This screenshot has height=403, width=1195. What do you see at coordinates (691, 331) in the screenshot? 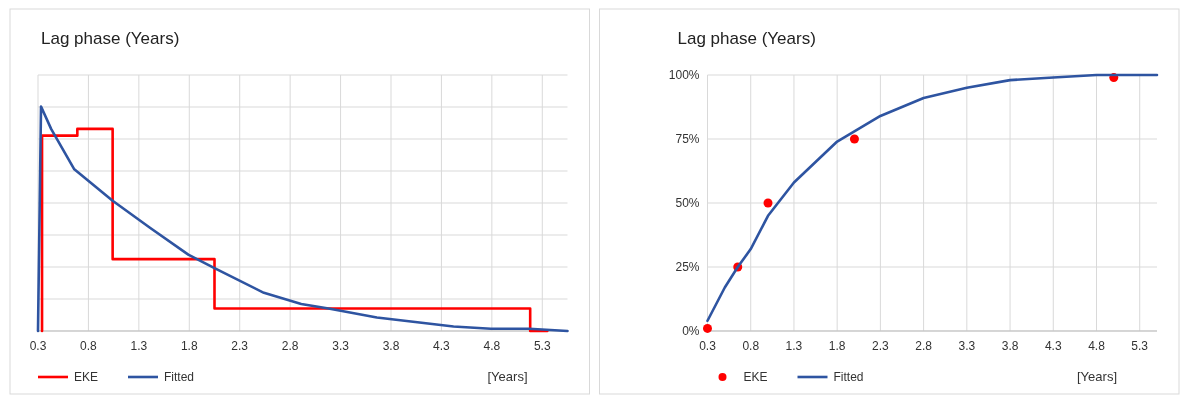
I see `y-tick-label: 0%` at bounding box center [691, 331].